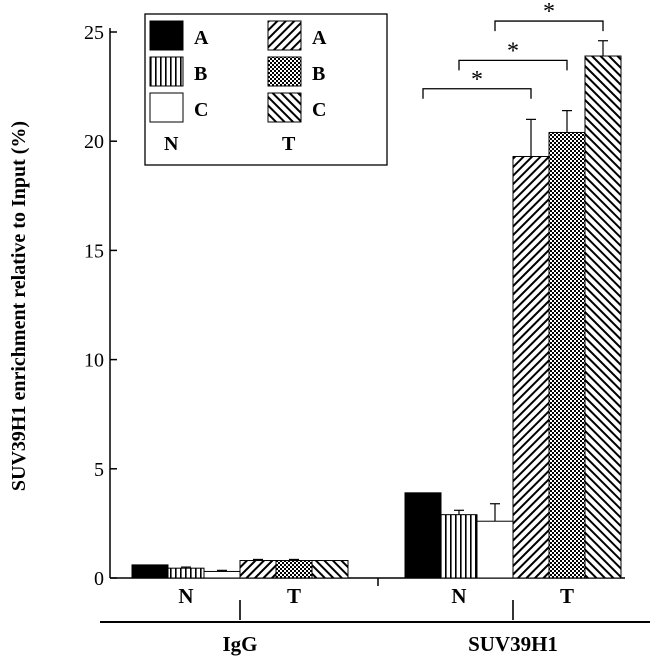  Describe the element at coordinates (423, 535) in the screenshot. I see `bar-suv39h1-n-a` at that location.